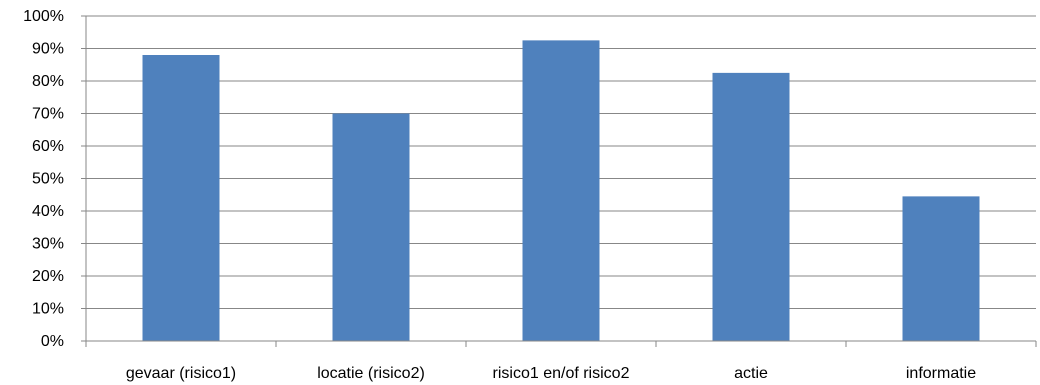 The width and height of the screenshot is (1040, 385). I want to click on x-category-label: informatie, so click(941, 373).